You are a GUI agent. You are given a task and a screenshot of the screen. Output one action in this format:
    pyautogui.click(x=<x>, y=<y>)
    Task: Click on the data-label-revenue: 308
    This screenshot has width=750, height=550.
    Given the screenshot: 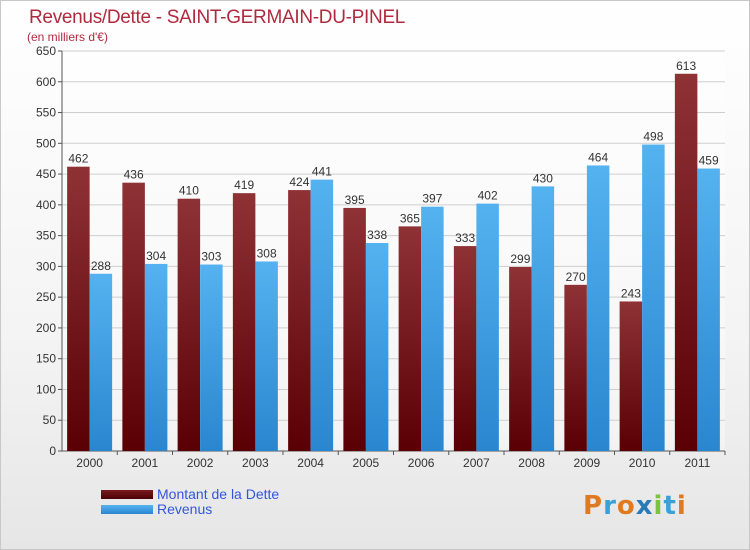 What is the action you would take?
    pyautogui.click(x=267, y=253)
    